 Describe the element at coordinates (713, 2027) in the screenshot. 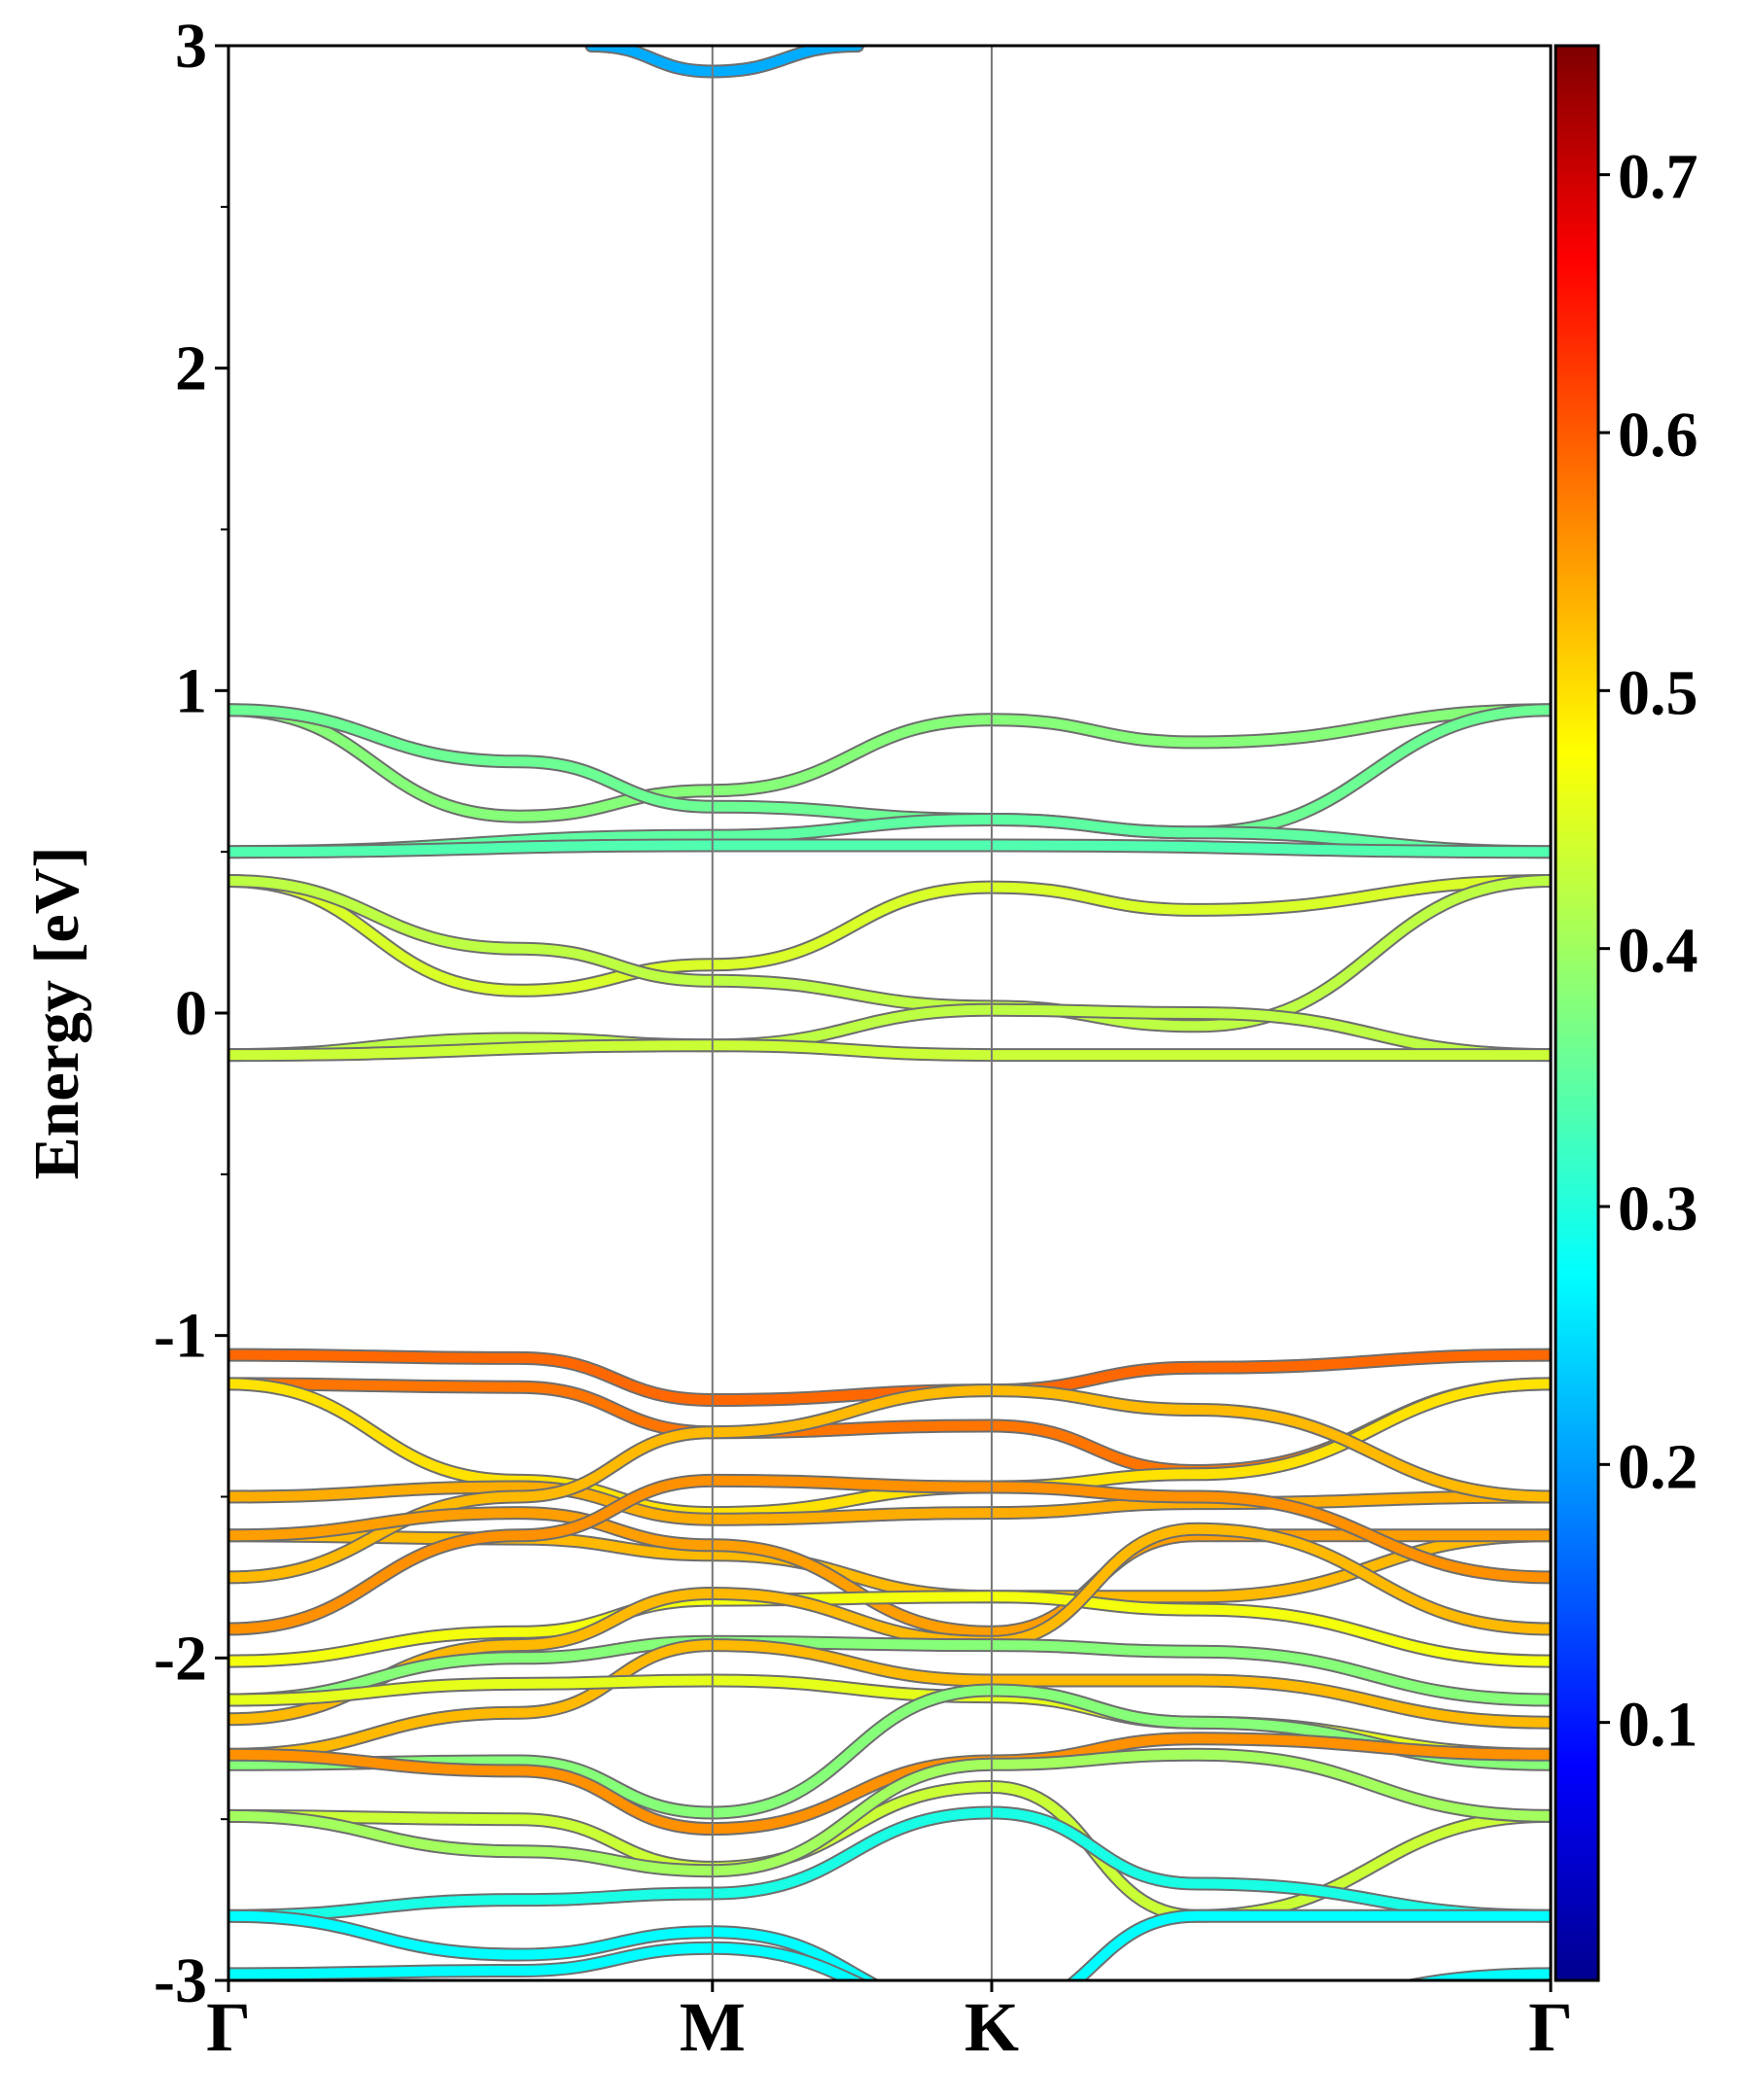

I see `kpoint-label: M` at that location.